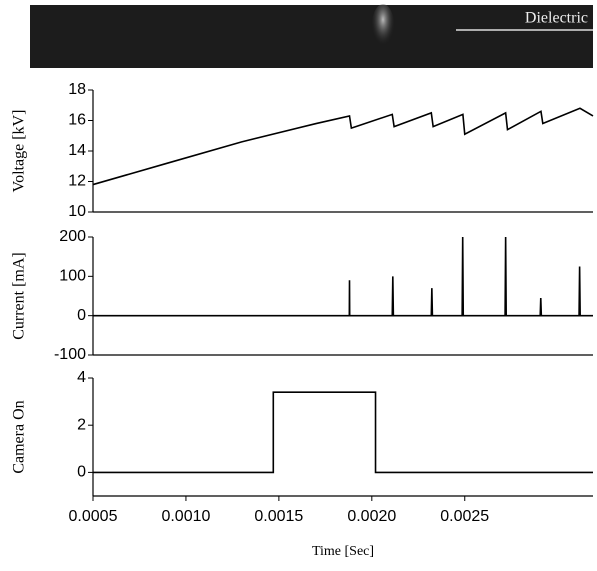 The image size is (597, 571). Describe the element at coordinates (77, 89) in the screenshot. I see `y-tick-label: 18` at that location.